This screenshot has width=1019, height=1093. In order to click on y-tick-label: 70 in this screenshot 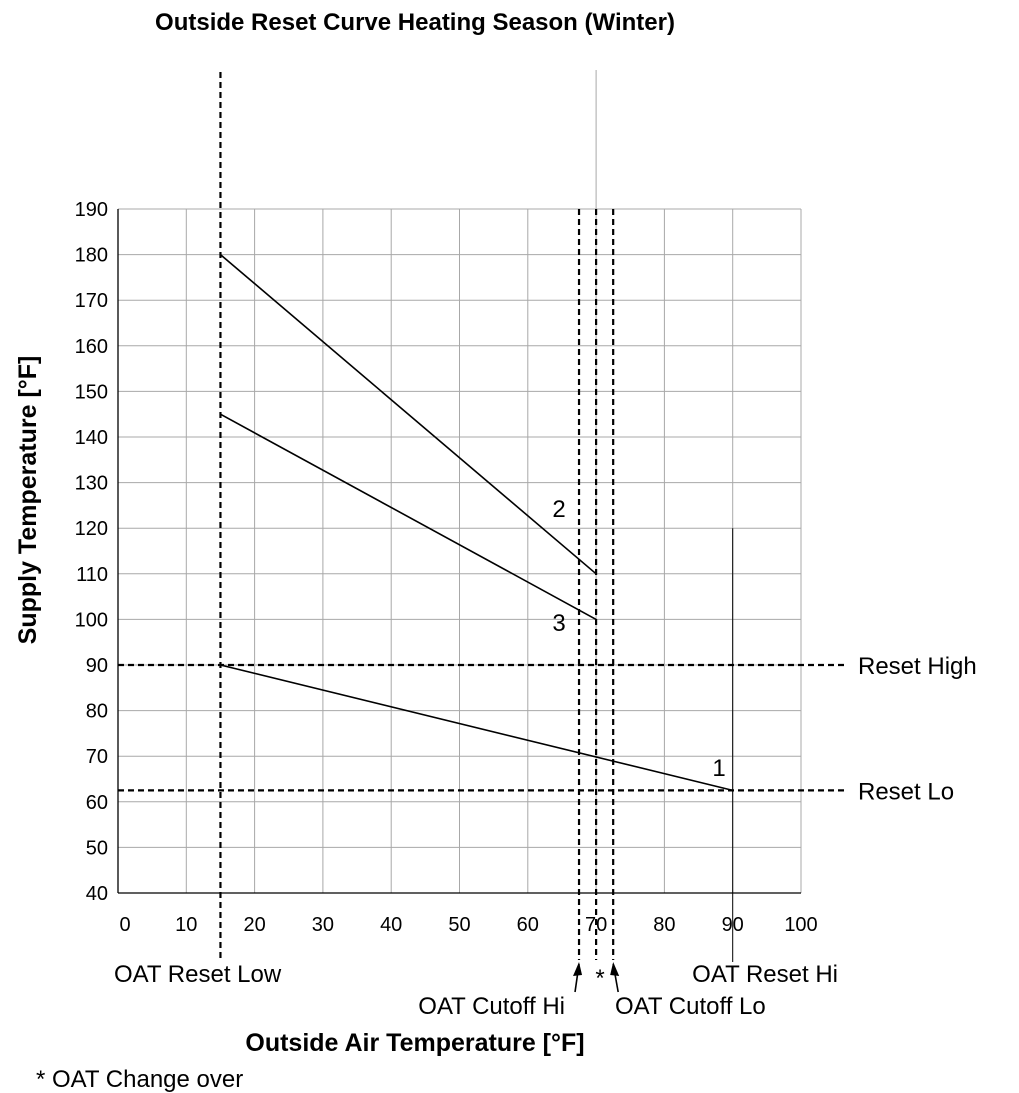, I will do `click(97, 757)`.